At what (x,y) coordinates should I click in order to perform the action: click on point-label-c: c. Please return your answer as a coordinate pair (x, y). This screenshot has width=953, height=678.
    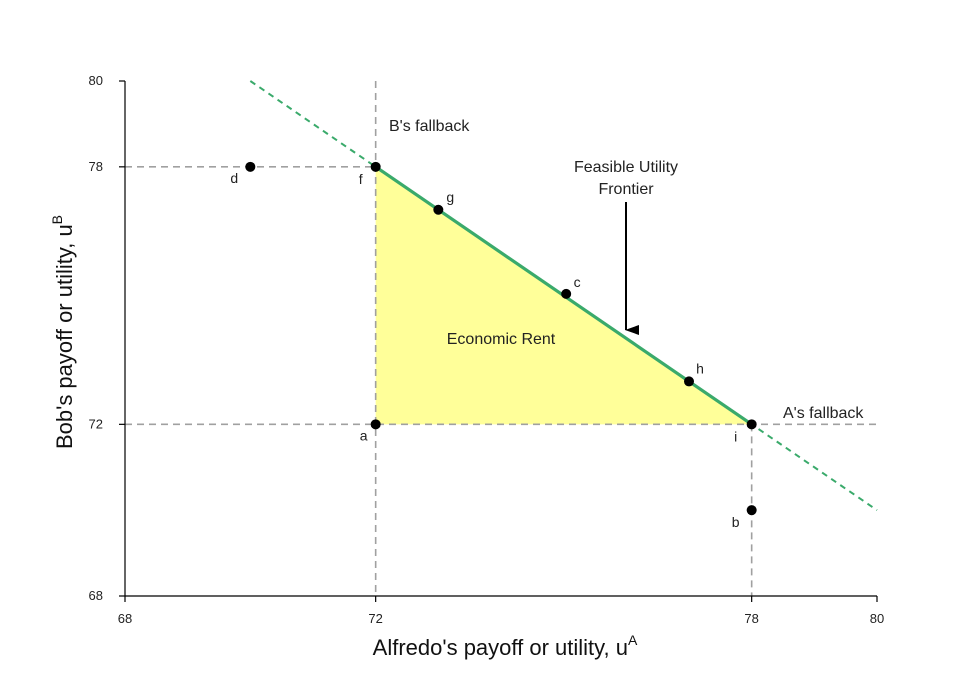
    Looking at the image, I should click on (577, 282).